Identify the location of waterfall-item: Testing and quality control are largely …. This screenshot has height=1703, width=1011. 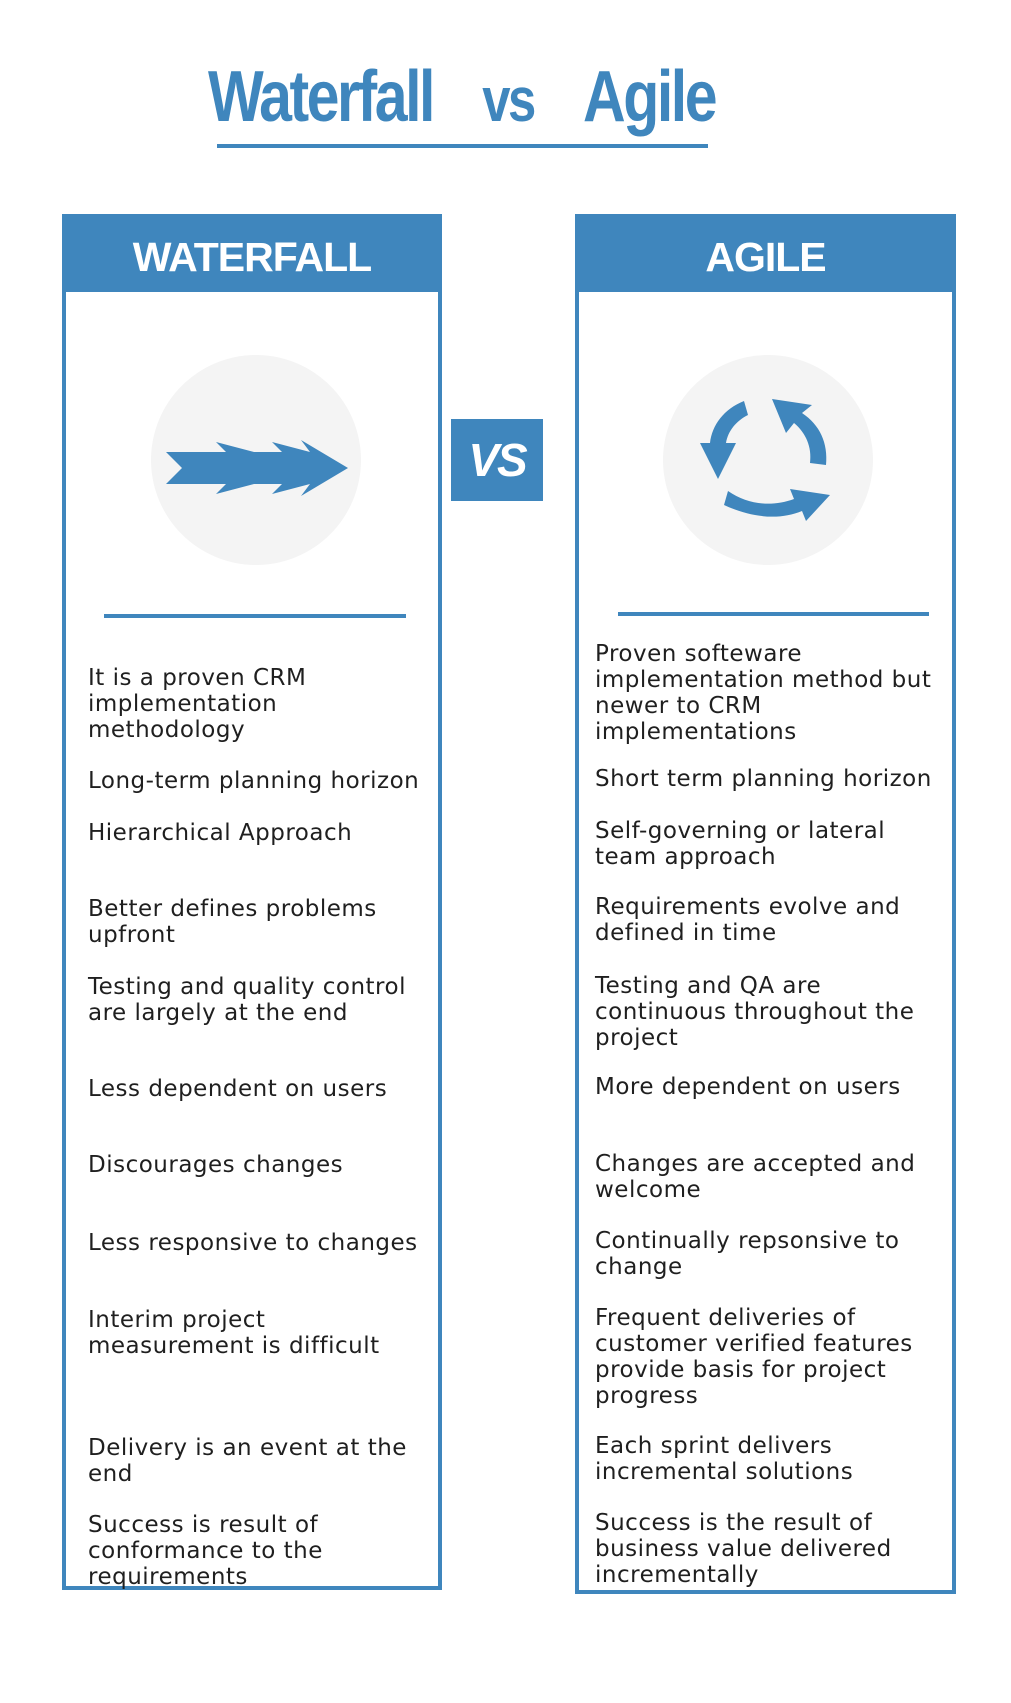
(247, 1000).